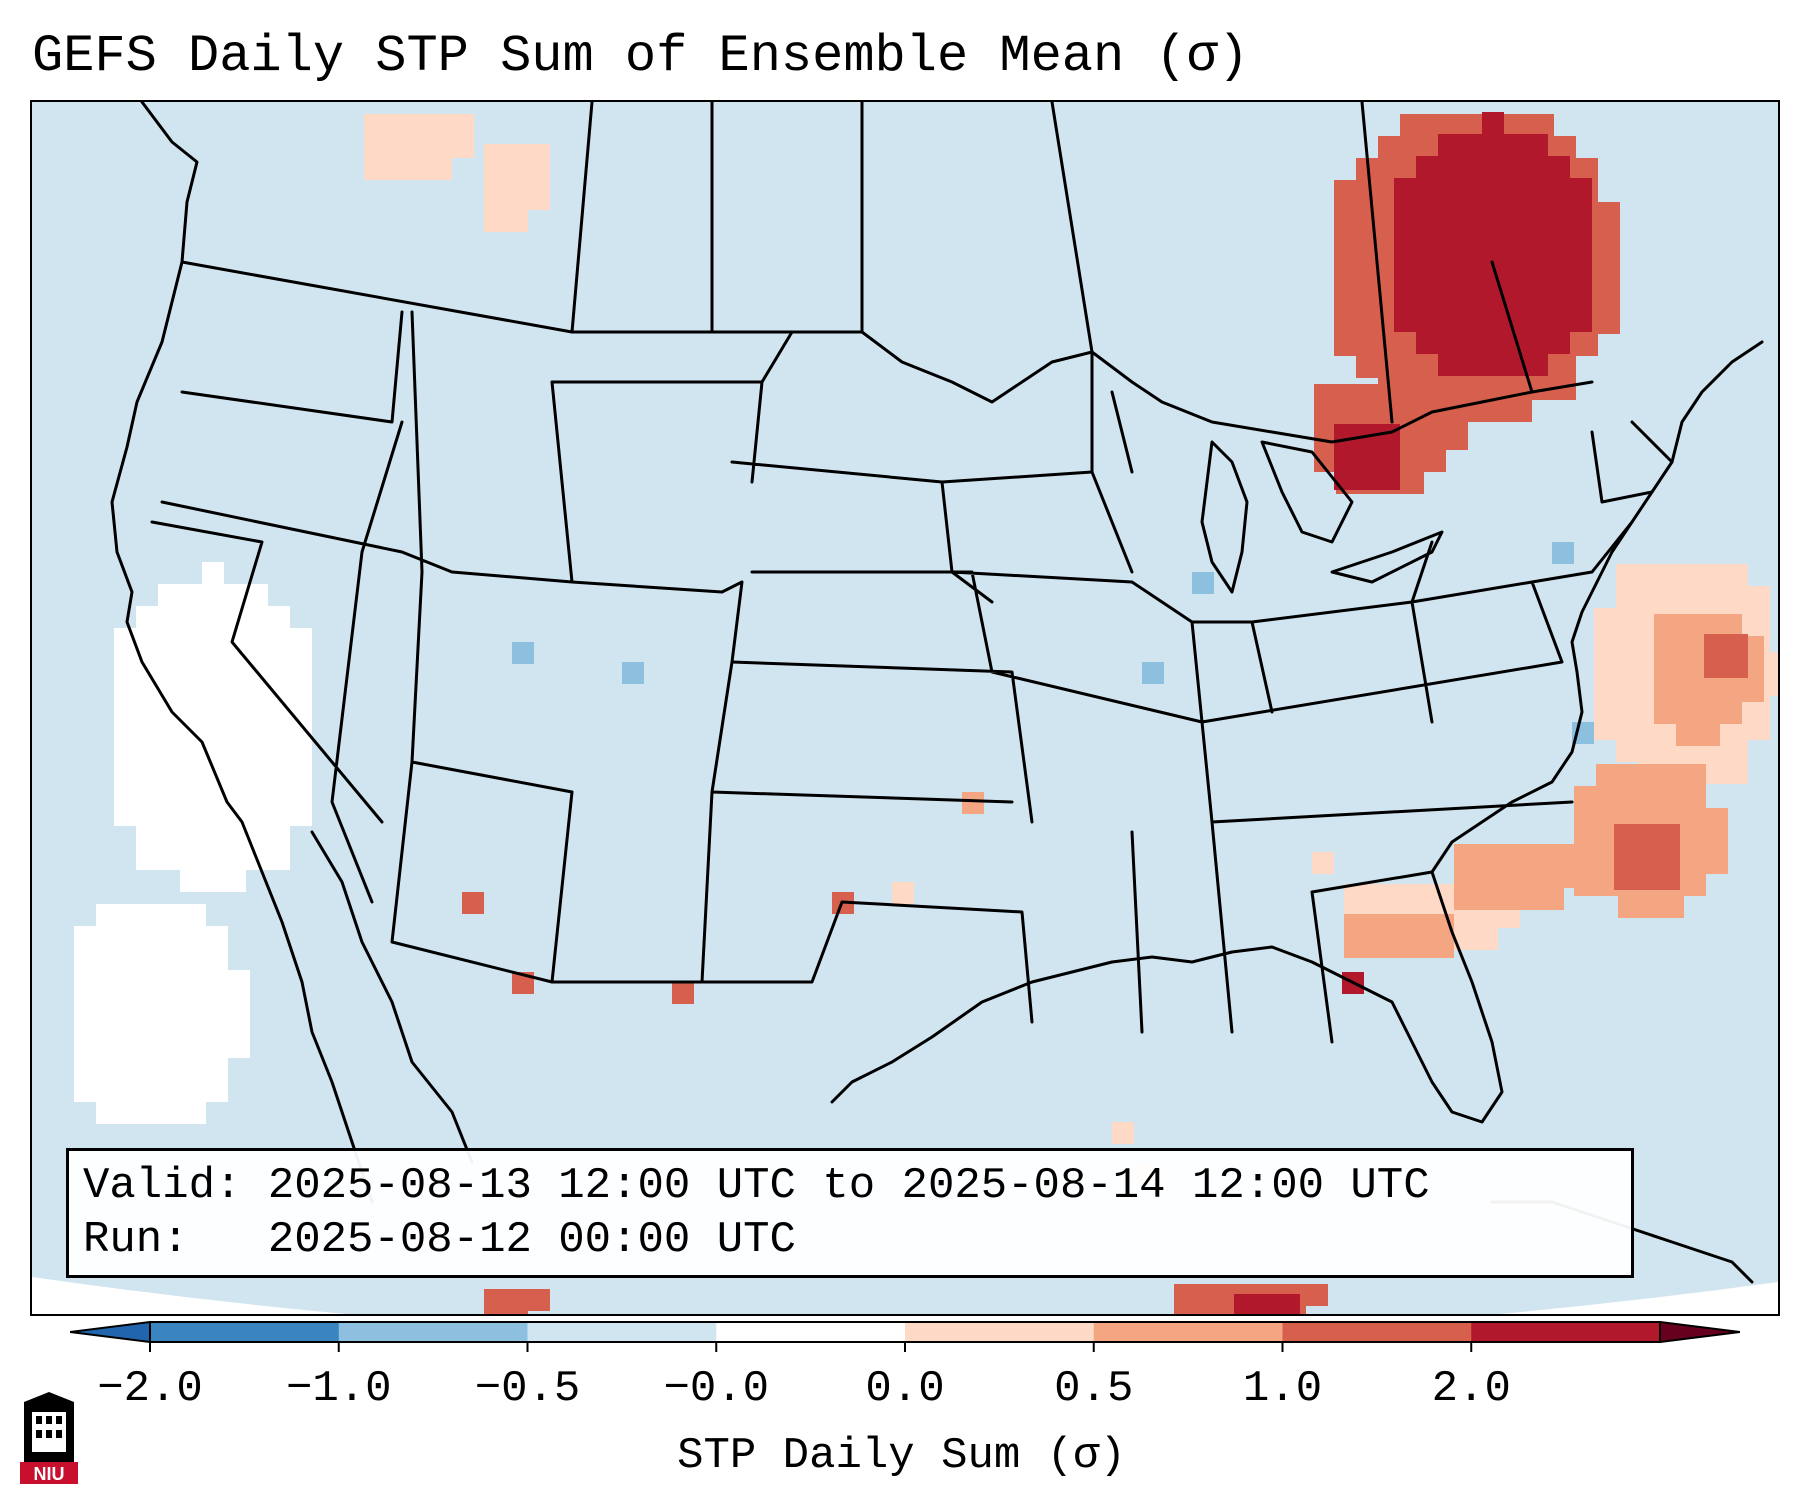 This screenshot has height=1506, width=1803. What do you see at coordinates (439, 1240) in the screenshot?
I see `run-time-line: Run: 2025-08-12 00:00 UTC` at bounding box center [439, 1240].